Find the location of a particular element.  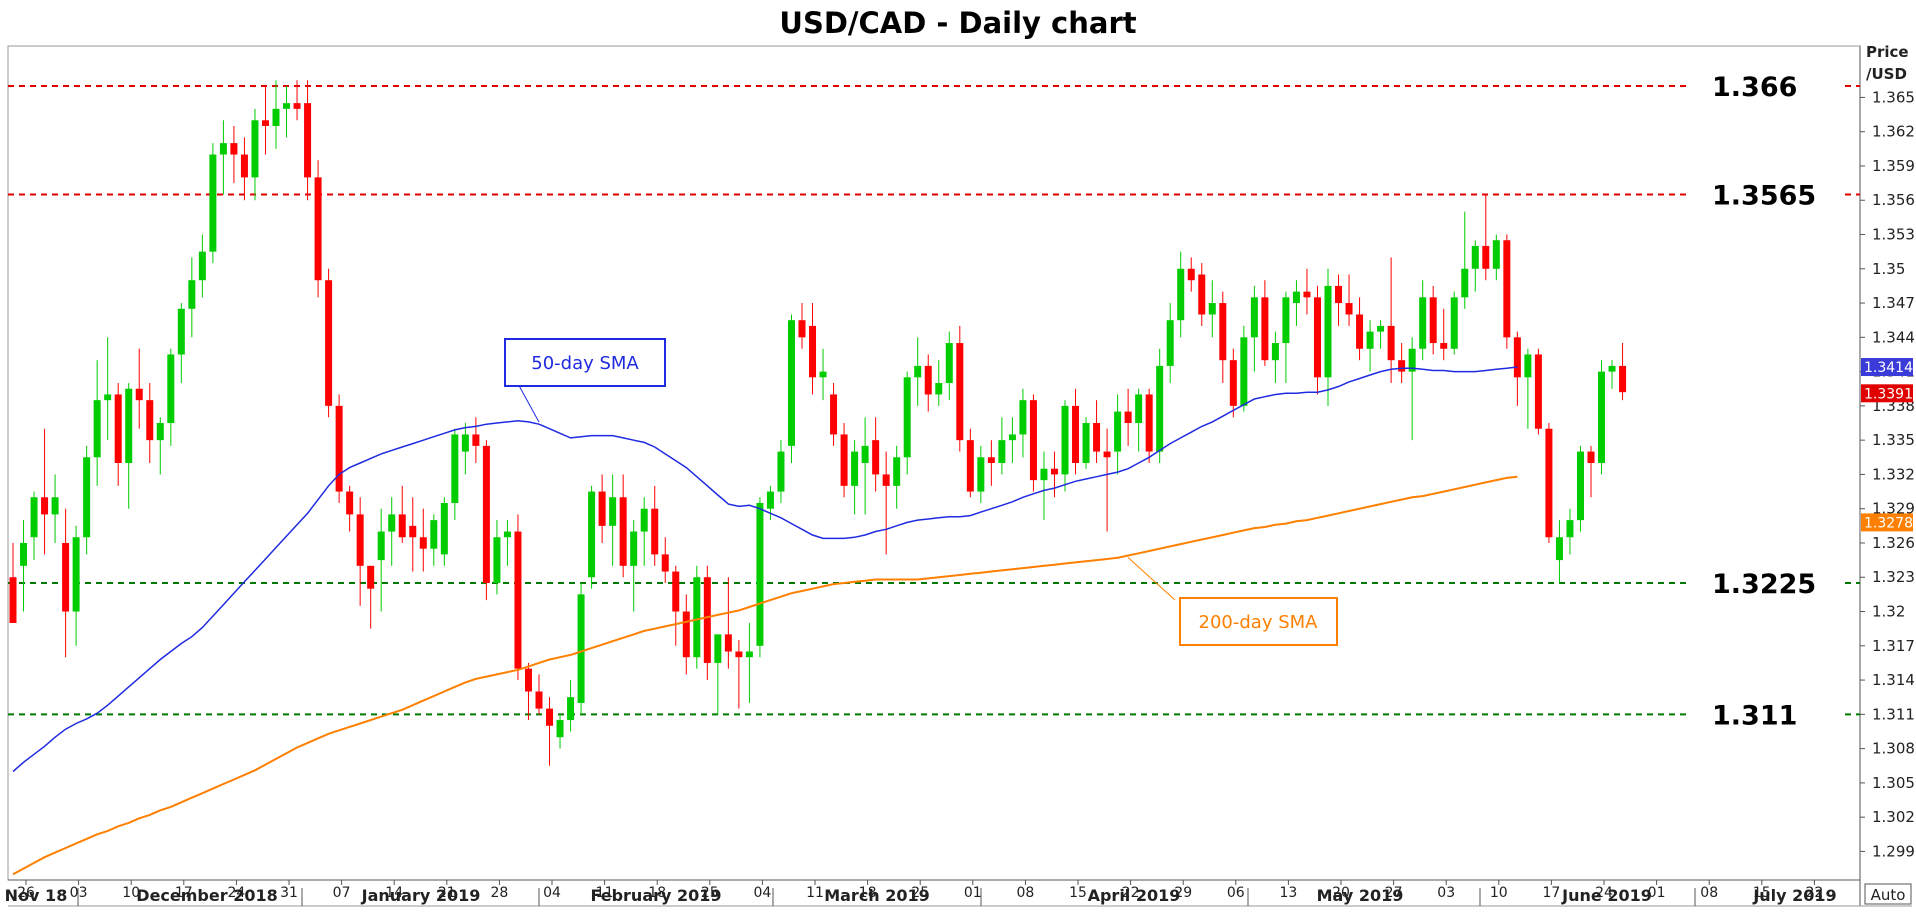

y-tick-label: 1.314 is located at coordinates (1893, 680).